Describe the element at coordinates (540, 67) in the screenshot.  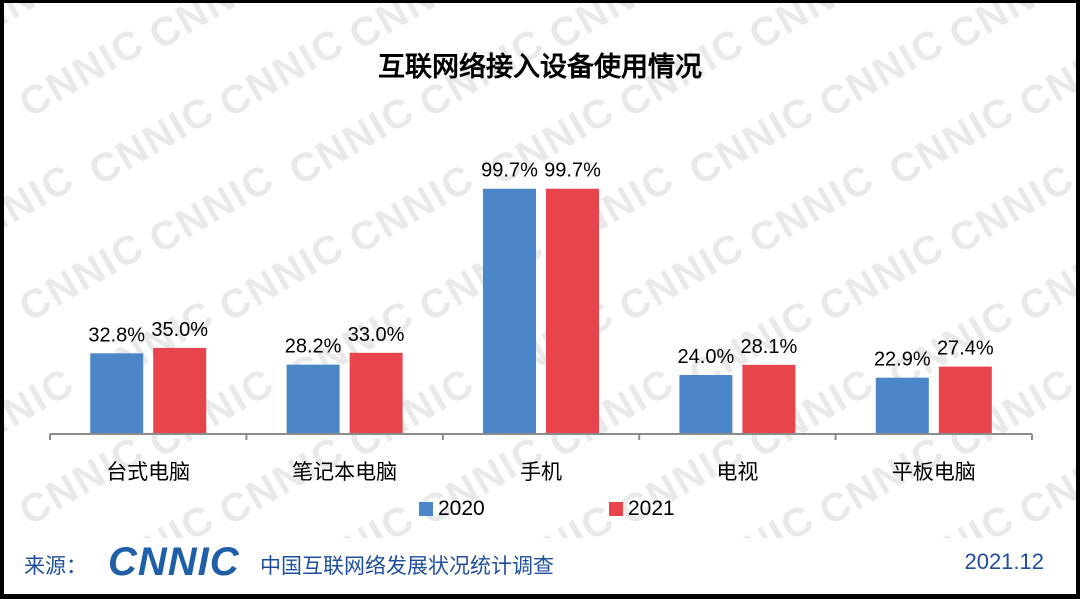
I see `chart-title: 互联网络接入设备使用情况` at that location.